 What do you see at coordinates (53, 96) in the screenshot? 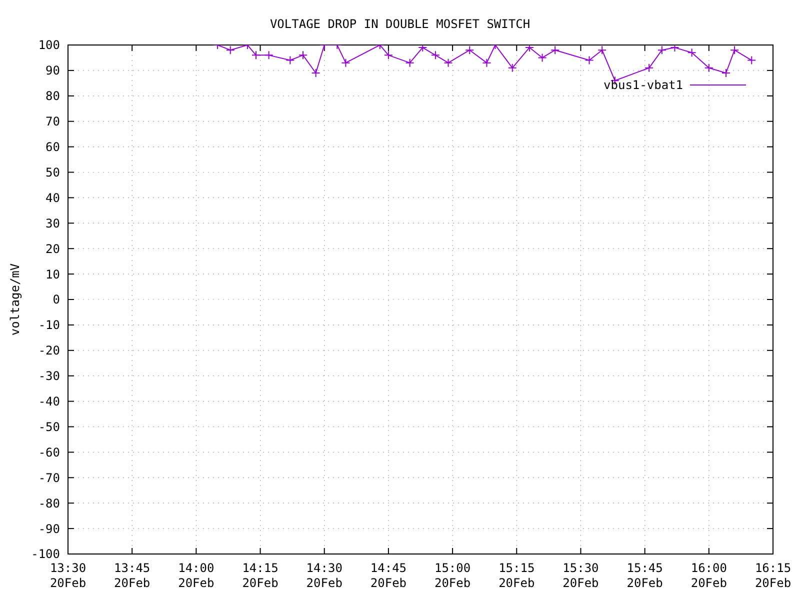
I see `y-tick-label: 80` at bounding box center [53, 96].